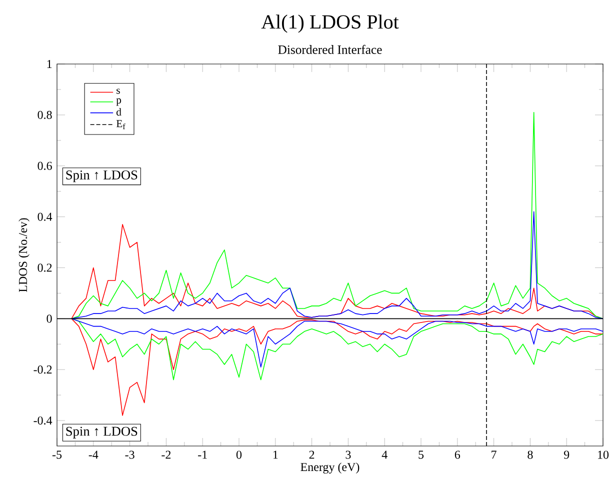  Describe the element at coordinates (239, 454) in the screenshot. I see `x-tick-label: 0` at that location.